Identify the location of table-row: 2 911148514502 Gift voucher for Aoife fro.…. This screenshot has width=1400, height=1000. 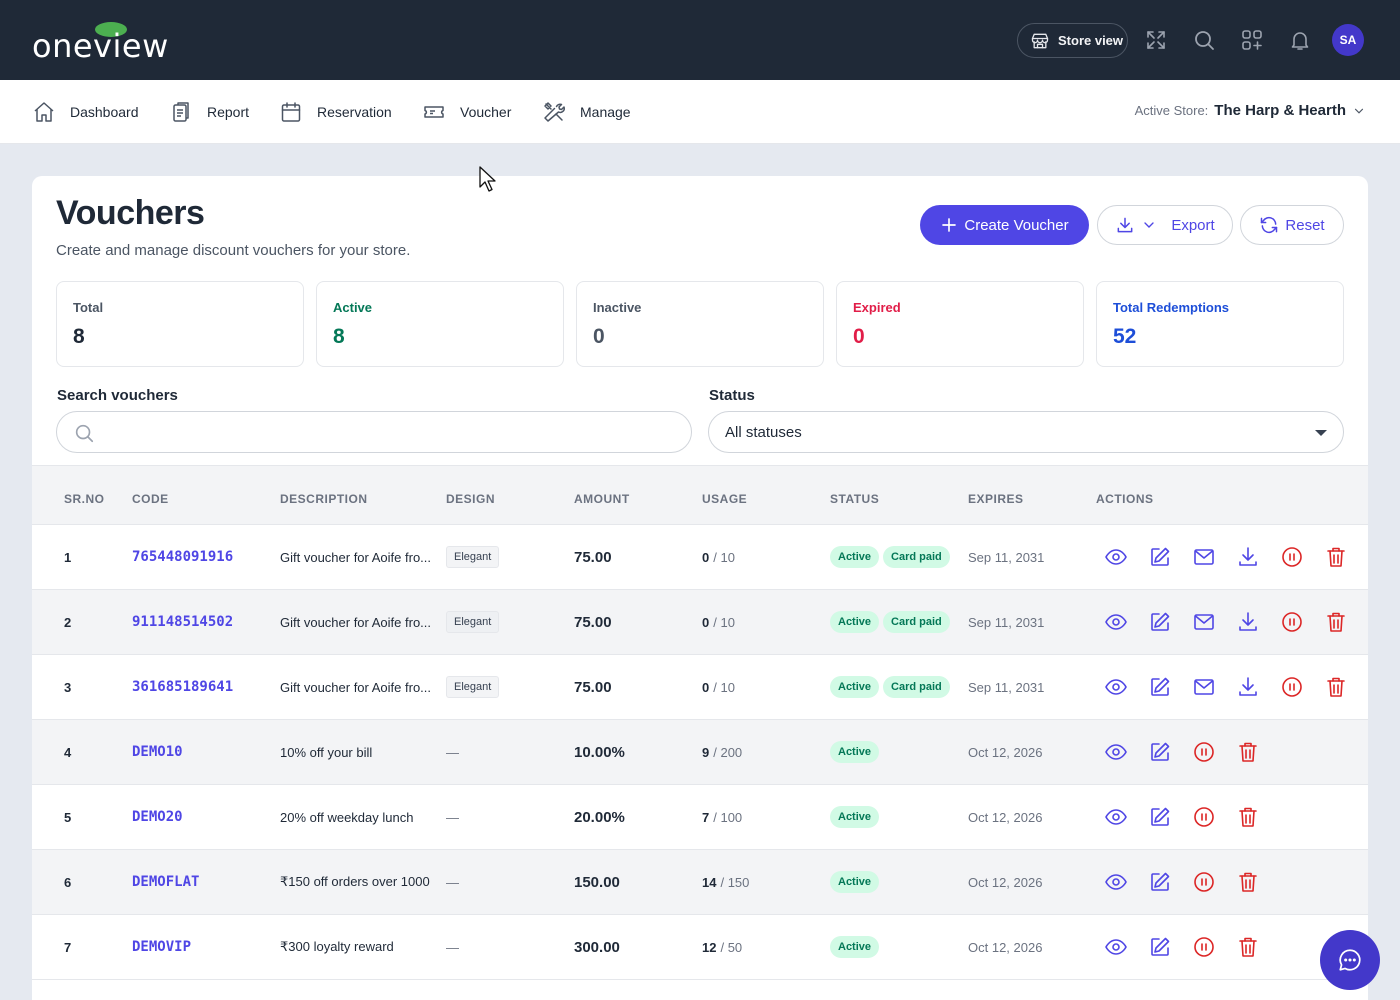
(700, 622).